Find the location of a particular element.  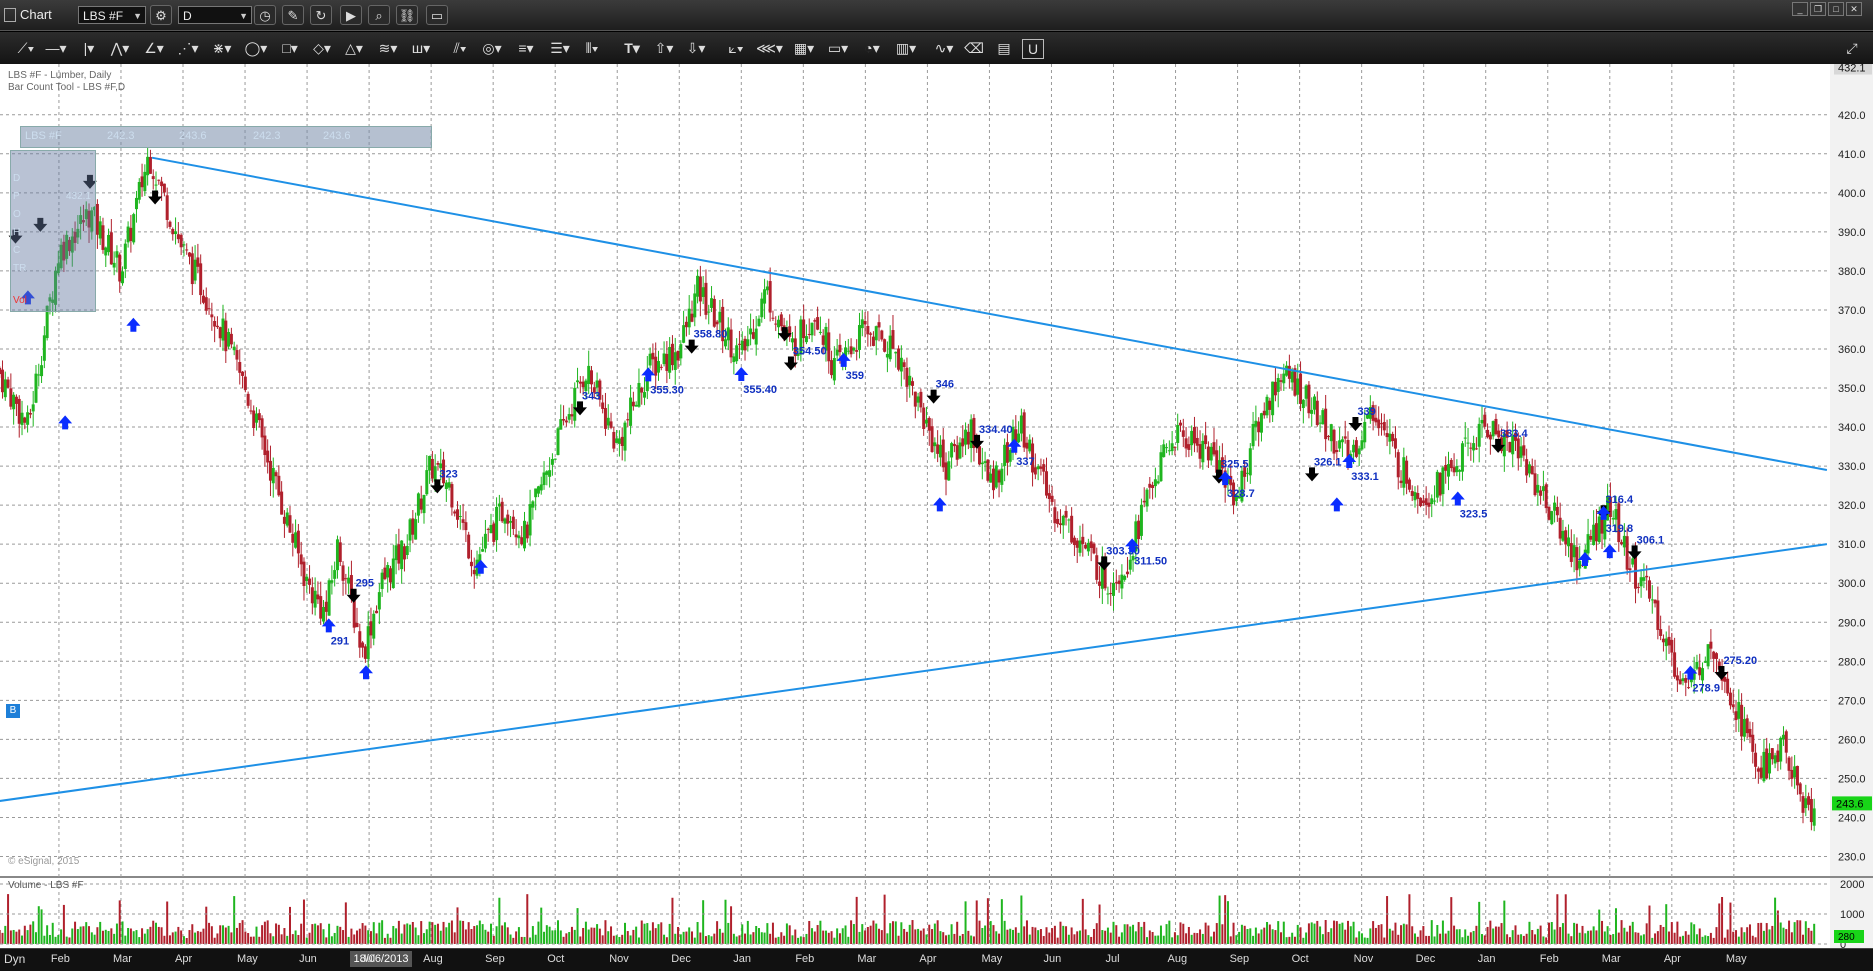

rectangle-tool-icon: □▾ is located at coordinates (290, 48).